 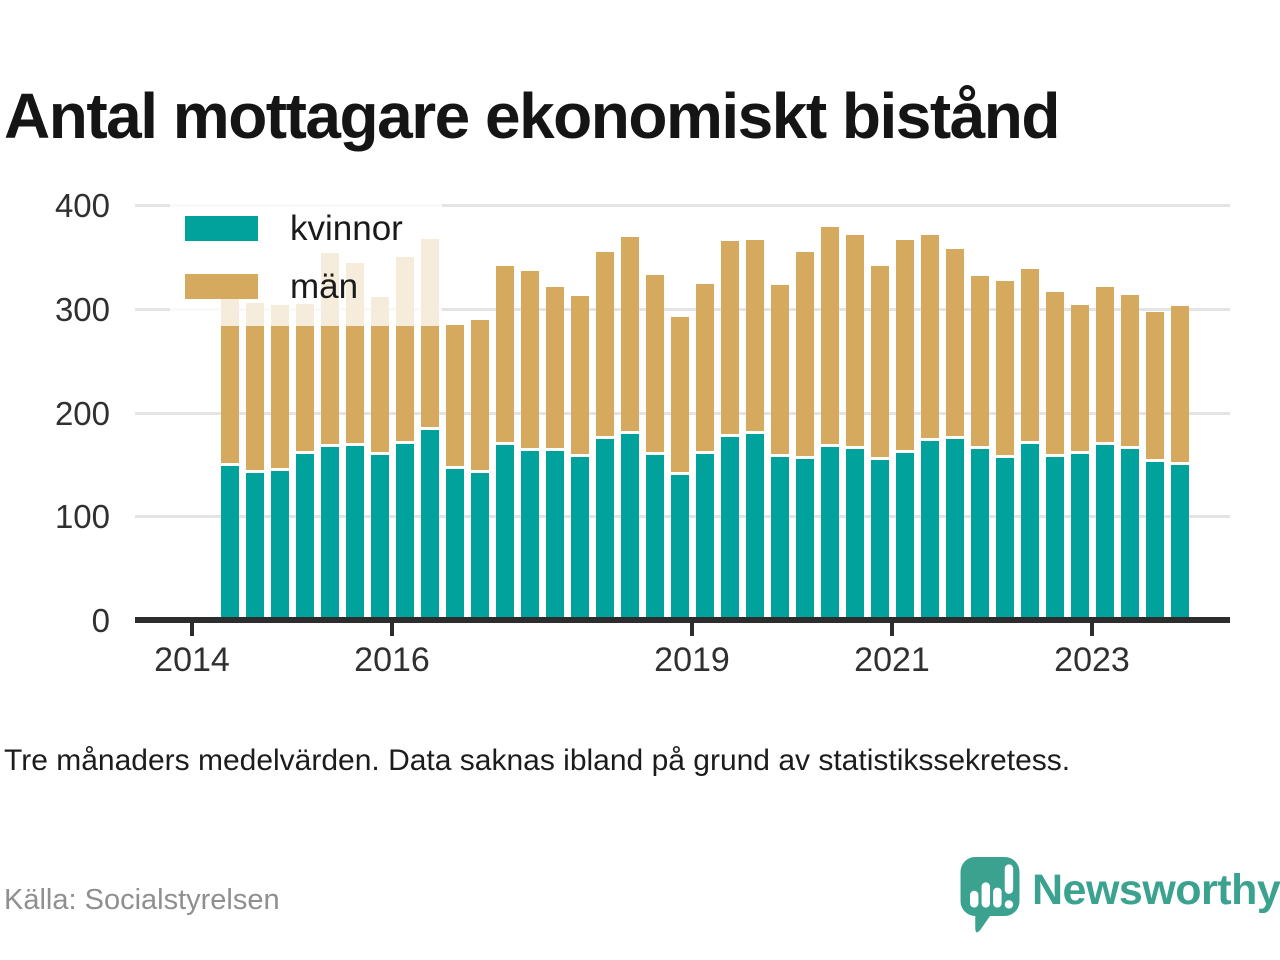 What do you see at coordinates (82, 413) in the screenshot?
I see `y-tick-label: 200` at bounding box center [82, 413].